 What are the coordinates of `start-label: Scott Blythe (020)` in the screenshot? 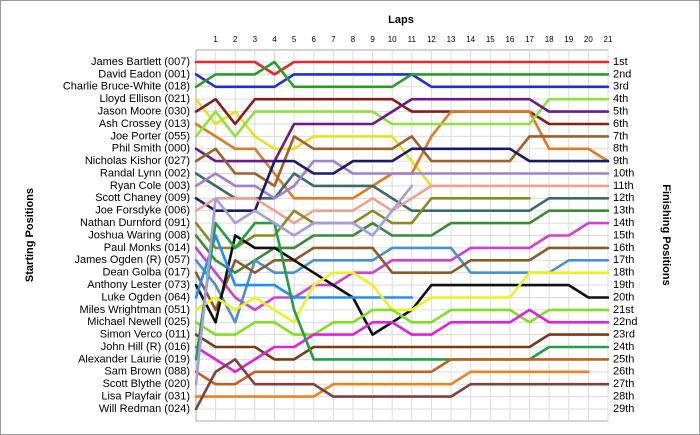 It's located at (146, 384).